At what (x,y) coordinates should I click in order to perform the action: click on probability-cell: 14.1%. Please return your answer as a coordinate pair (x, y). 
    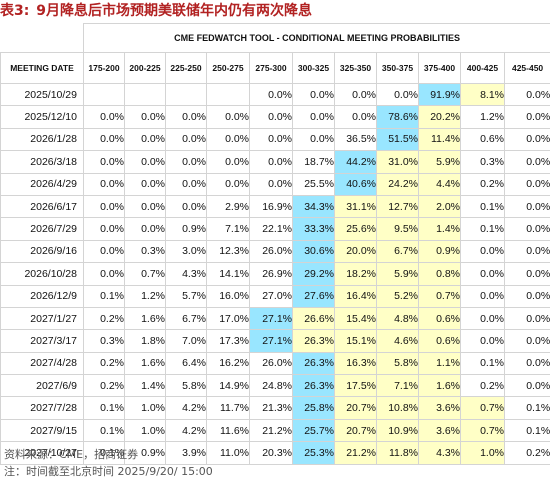
    Looking at the image, I should click on (228, 274).